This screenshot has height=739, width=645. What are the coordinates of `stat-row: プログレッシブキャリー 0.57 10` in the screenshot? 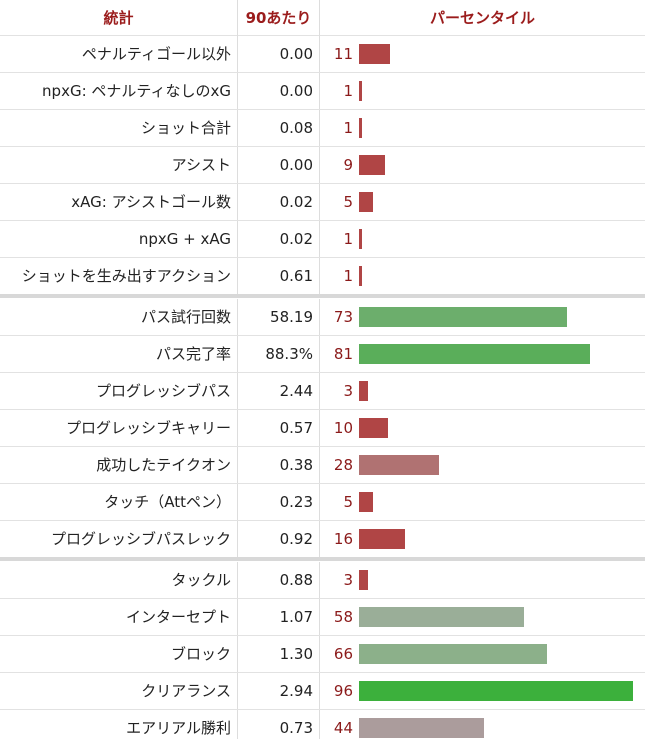 It's located at (322, 428).